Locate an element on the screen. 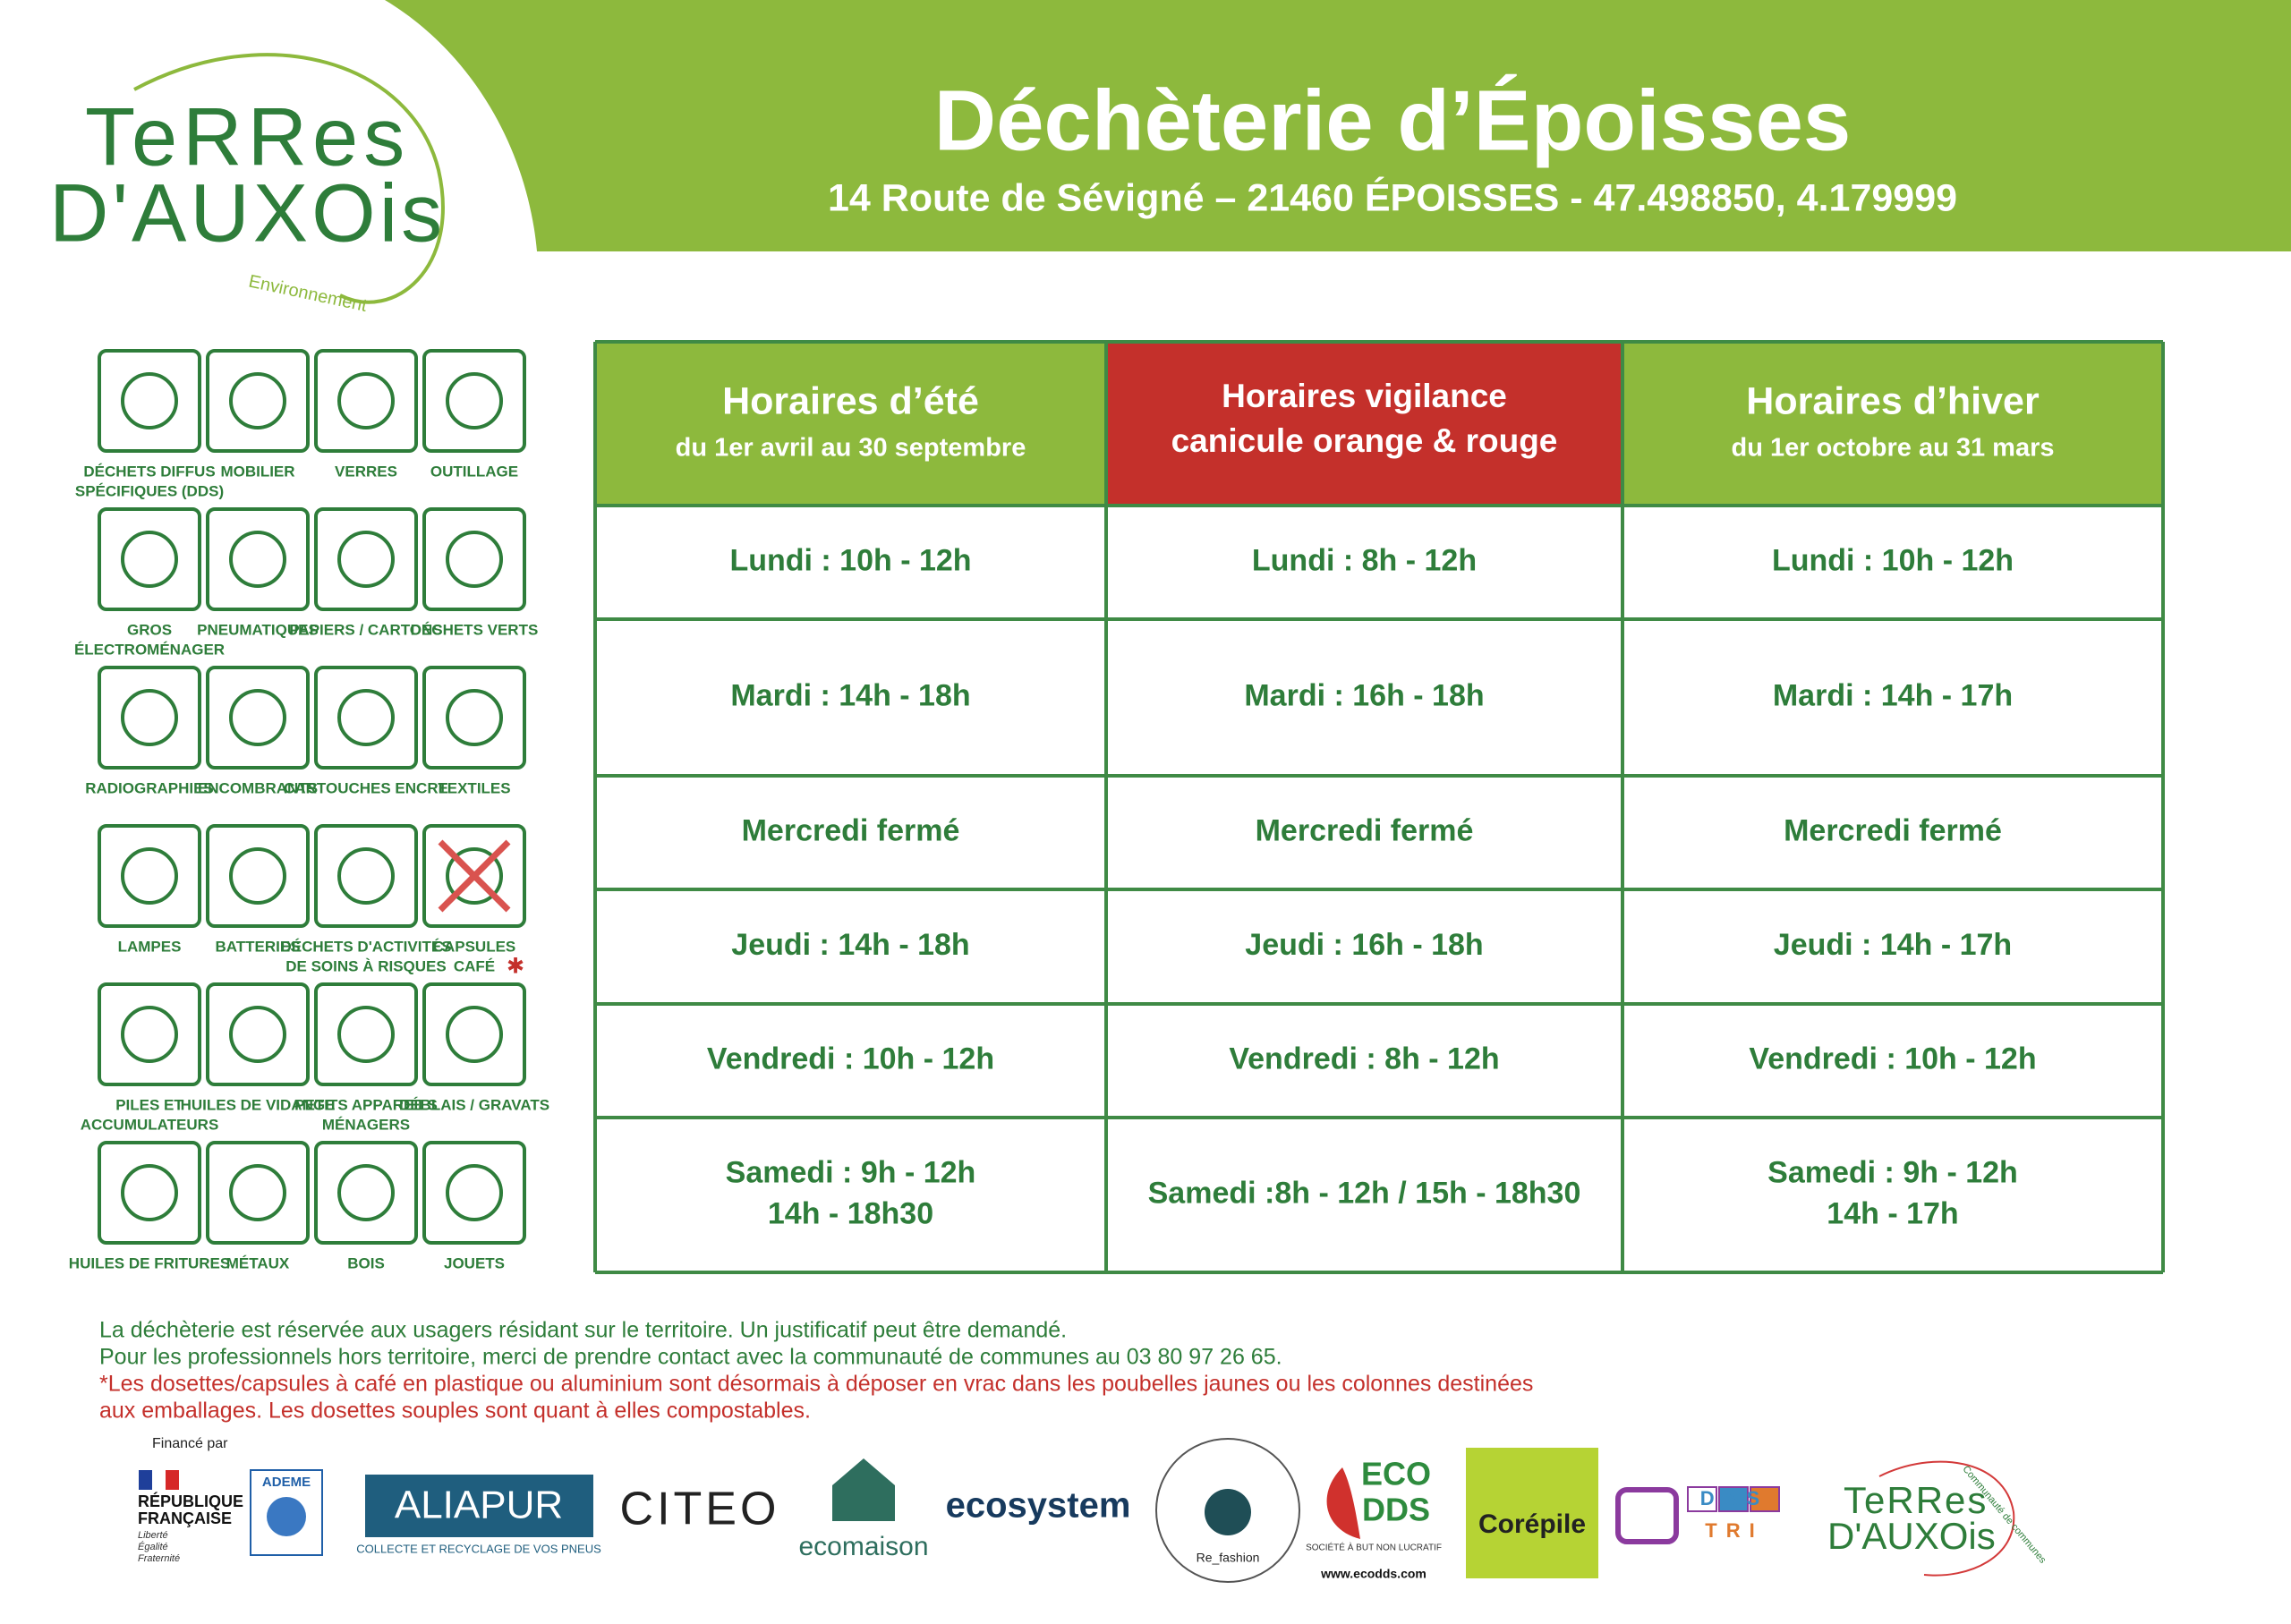 This screenshot has height=1624, width=2291. sponsor-text: RÉPUBLIQUE is located at coordinates (190, 1501).